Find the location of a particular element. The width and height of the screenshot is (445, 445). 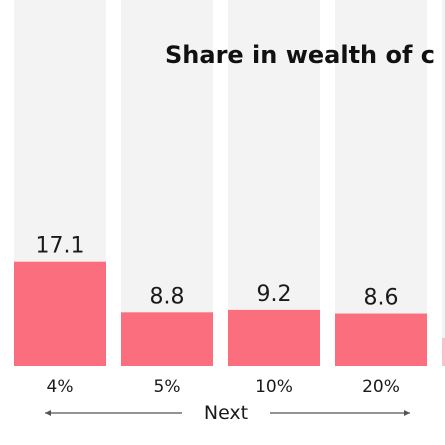

group-label: Next is located at coordinates (226, 413).